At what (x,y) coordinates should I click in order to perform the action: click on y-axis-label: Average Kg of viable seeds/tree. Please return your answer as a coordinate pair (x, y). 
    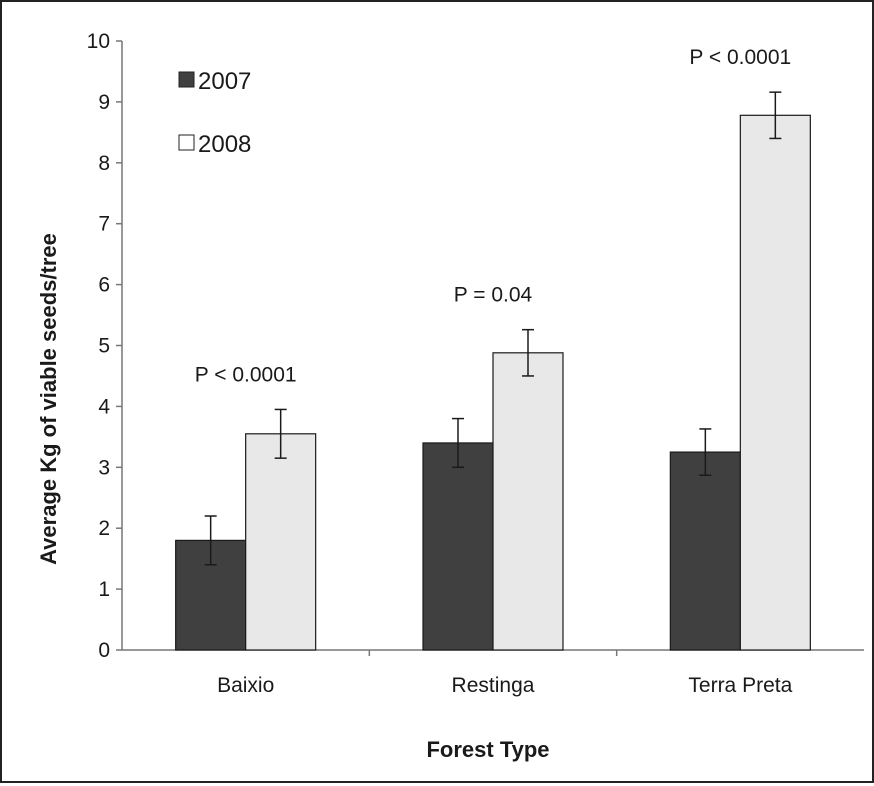
    Looking at the image, I should click on (48, 399).